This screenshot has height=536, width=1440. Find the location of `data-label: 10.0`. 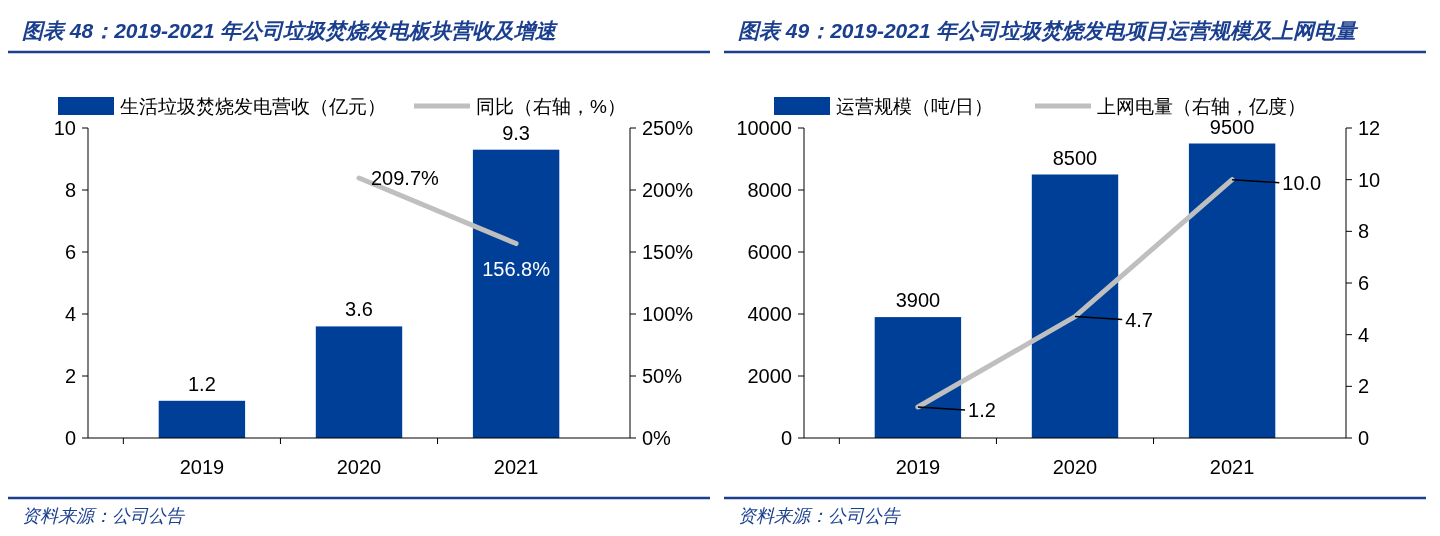

data-label: 10.0 is located at coordinates (1302, 182).